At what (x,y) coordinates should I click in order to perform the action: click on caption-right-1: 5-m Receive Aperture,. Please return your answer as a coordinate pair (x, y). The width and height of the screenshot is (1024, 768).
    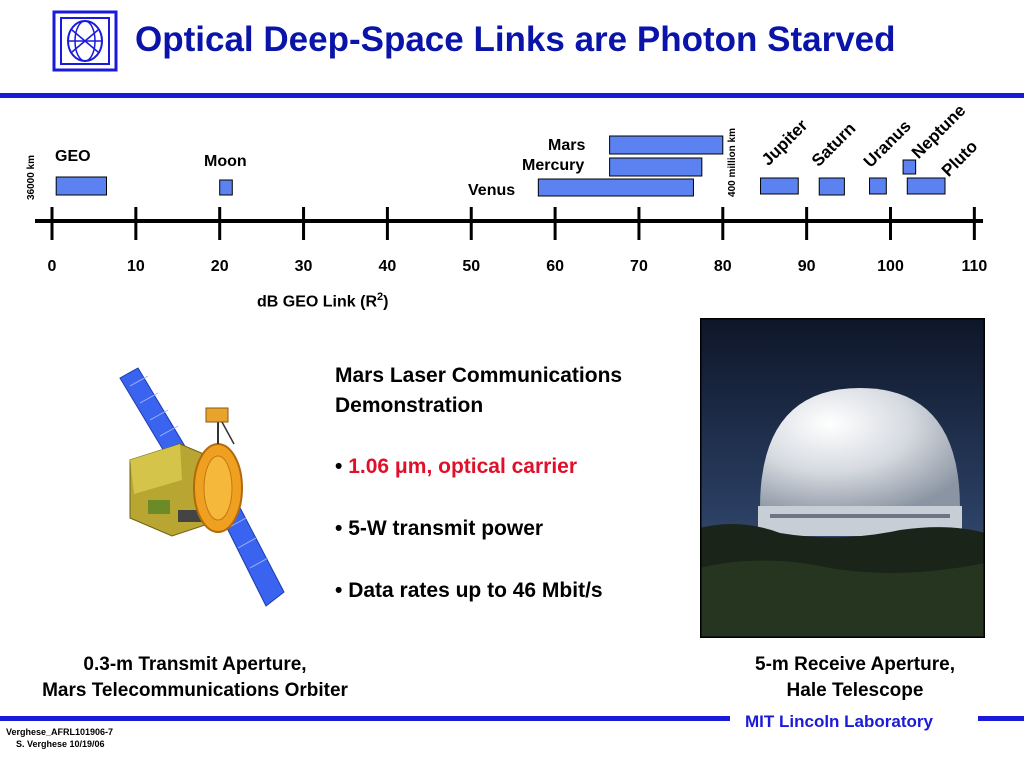
    Looking at the image, I should click on (855, 664).